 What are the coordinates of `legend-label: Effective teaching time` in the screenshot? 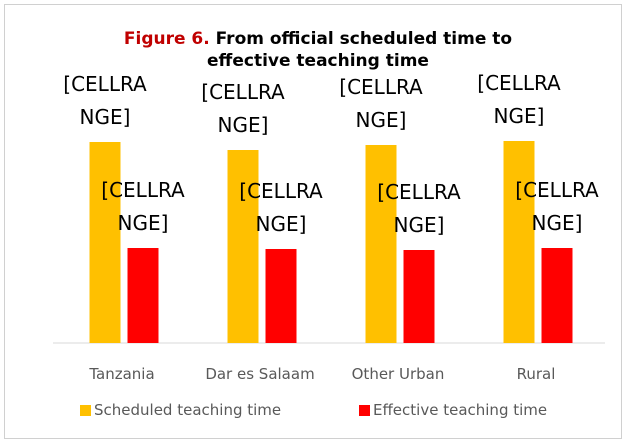 It's located at (460, 410).